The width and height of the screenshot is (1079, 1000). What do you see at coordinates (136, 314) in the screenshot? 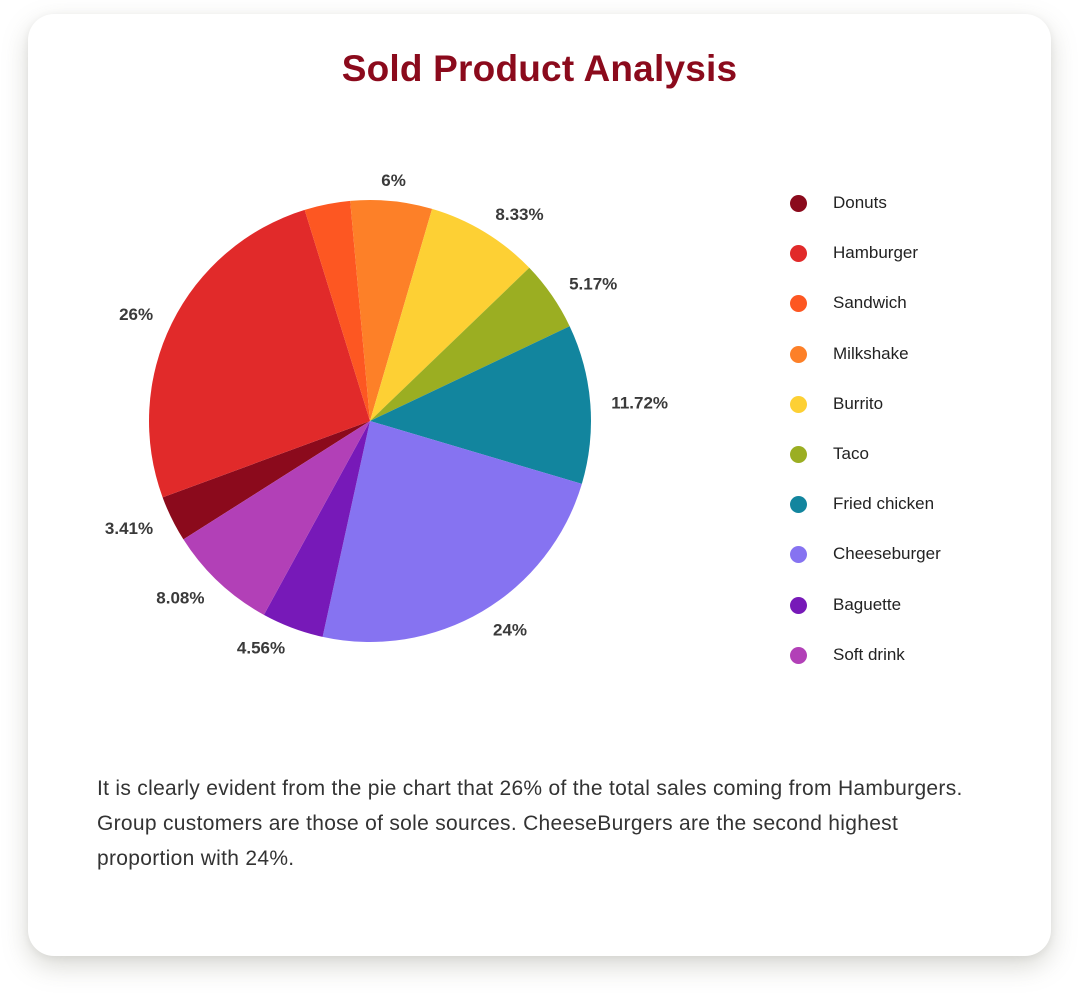
I see `slice-label-hamburger: 26%` at bounding box center [136, 314].